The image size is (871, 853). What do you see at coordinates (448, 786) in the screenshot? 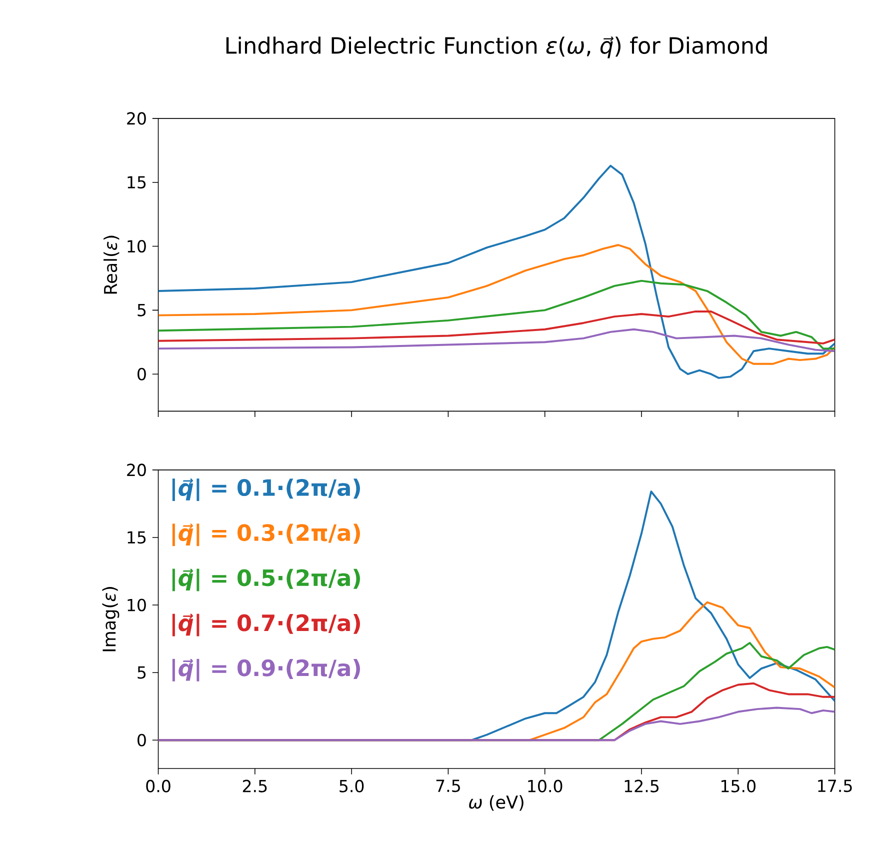
I see `x-tick-label: 7.5` at bounding box center [448, 786].